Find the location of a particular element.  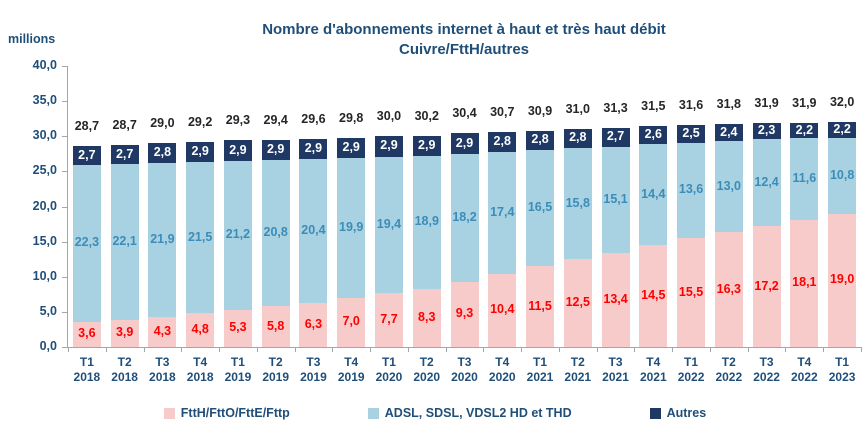

x-axis-category-label: T2 2022 is located at coordinates (729, 370).